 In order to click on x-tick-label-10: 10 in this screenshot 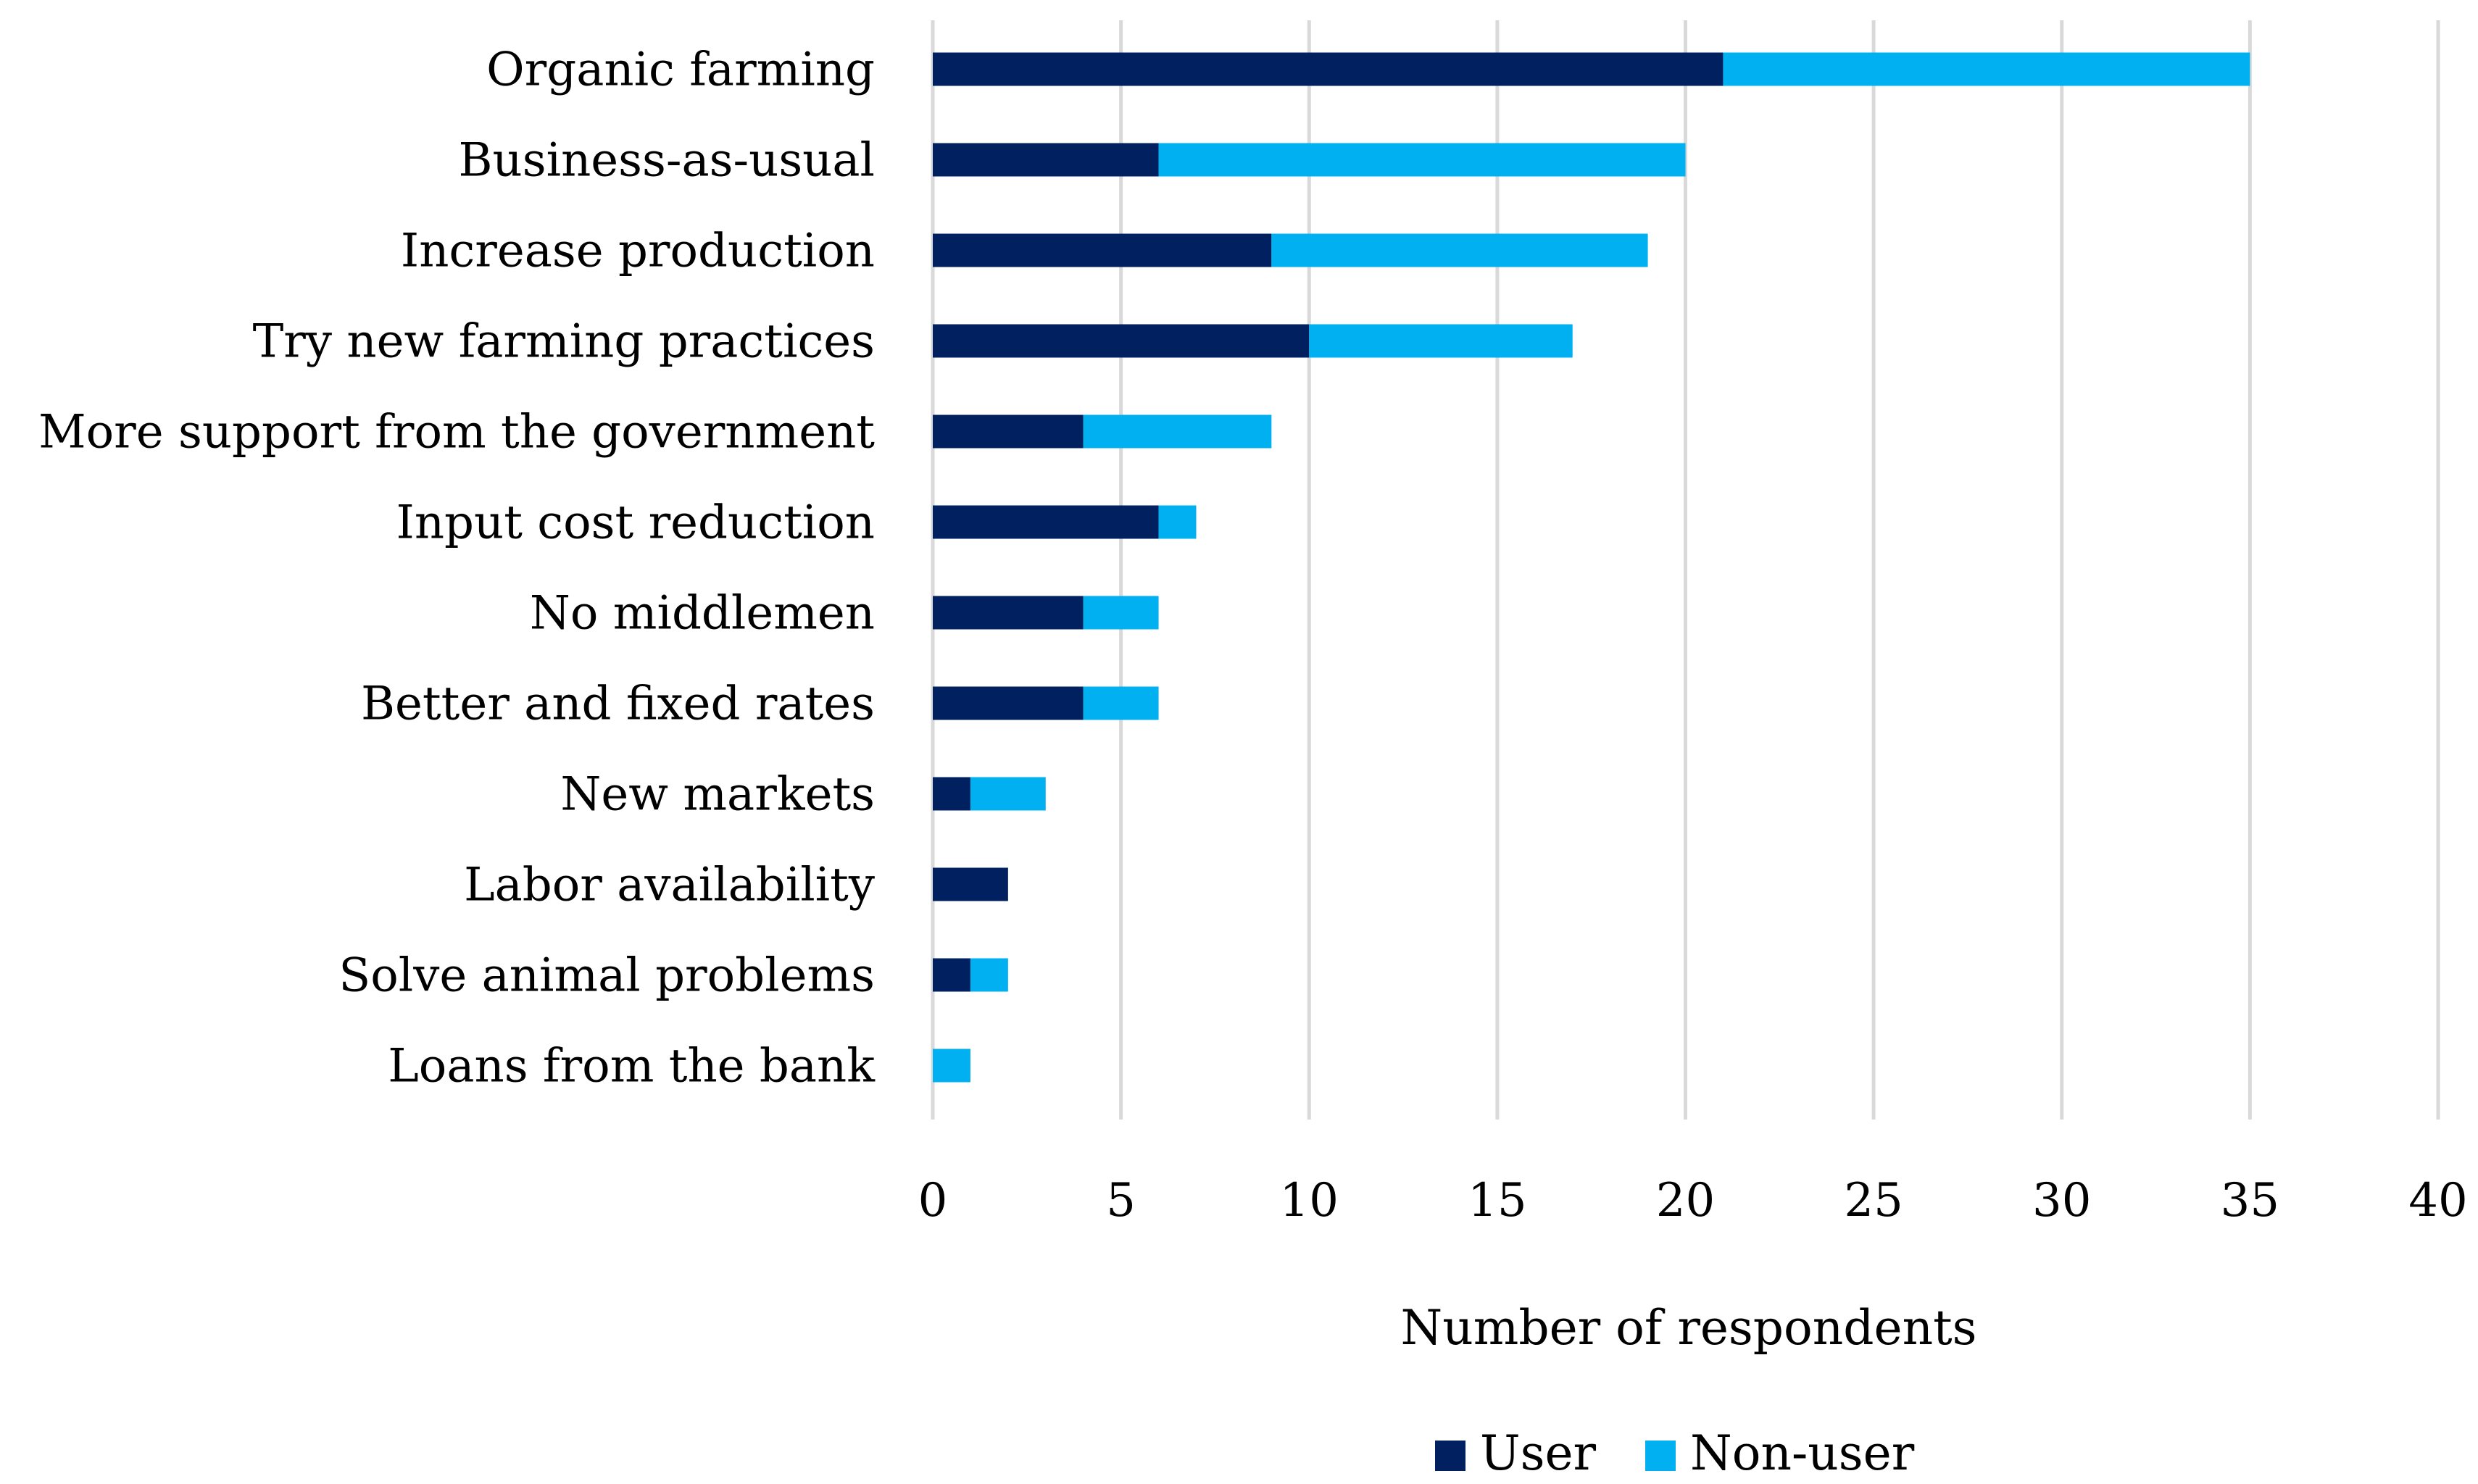, I will do `click(1309, 1200)`.